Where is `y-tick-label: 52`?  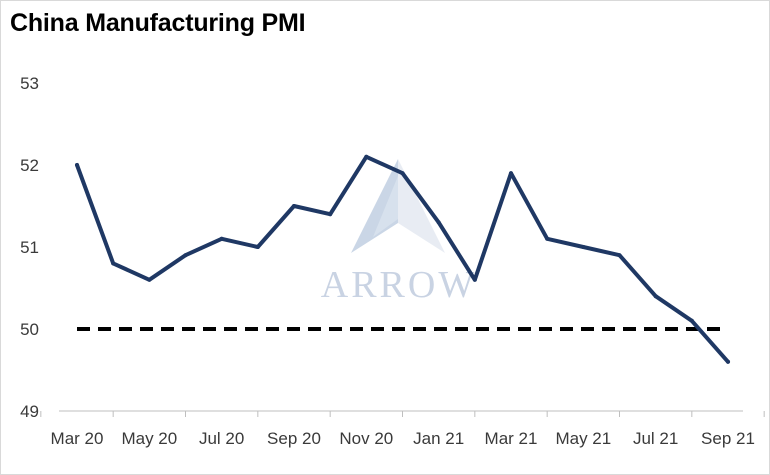
y-tick-label: 52 is located at coordinates (29, 165).